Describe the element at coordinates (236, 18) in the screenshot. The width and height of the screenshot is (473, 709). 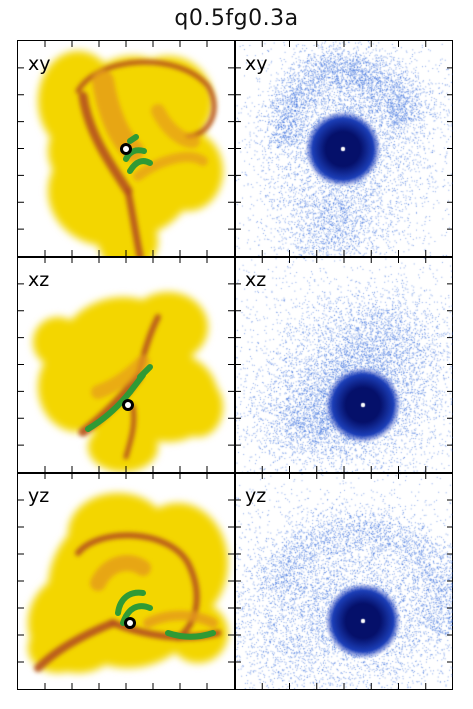
I see `figure-title: q0.5fg0.3a` at that location.